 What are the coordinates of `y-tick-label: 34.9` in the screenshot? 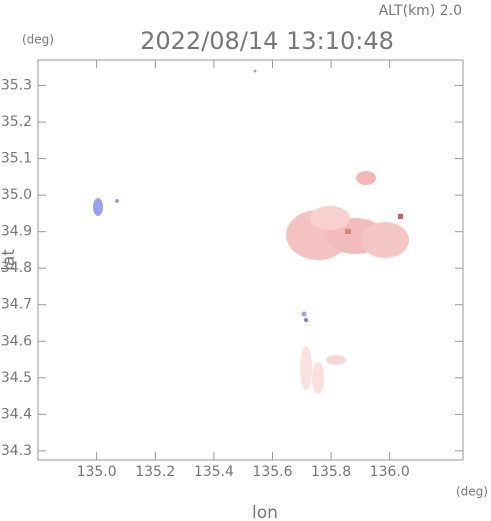 It's located at (16, 232).